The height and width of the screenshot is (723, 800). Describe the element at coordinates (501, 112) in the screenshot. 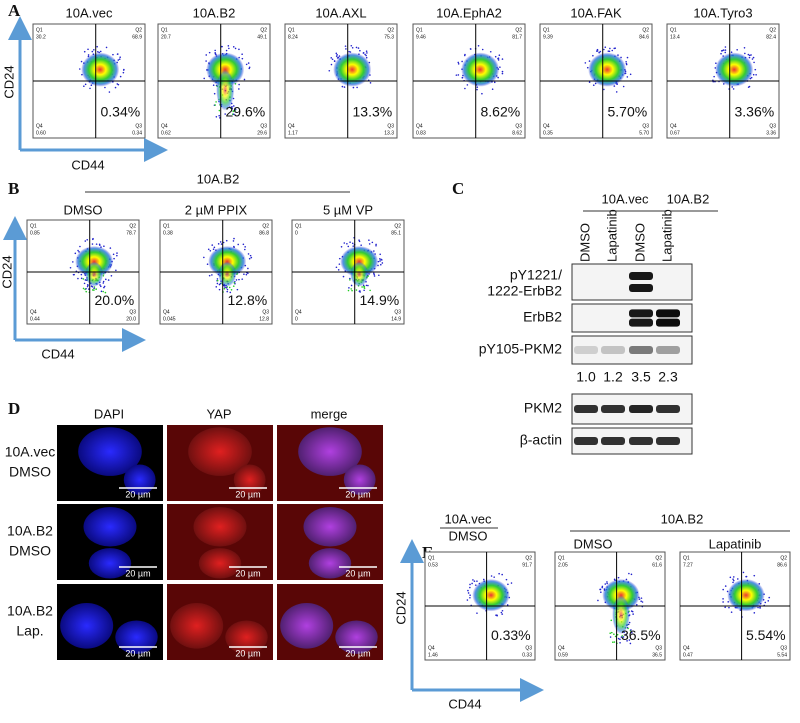

I see `gate-percent: 8.62%` at that location.